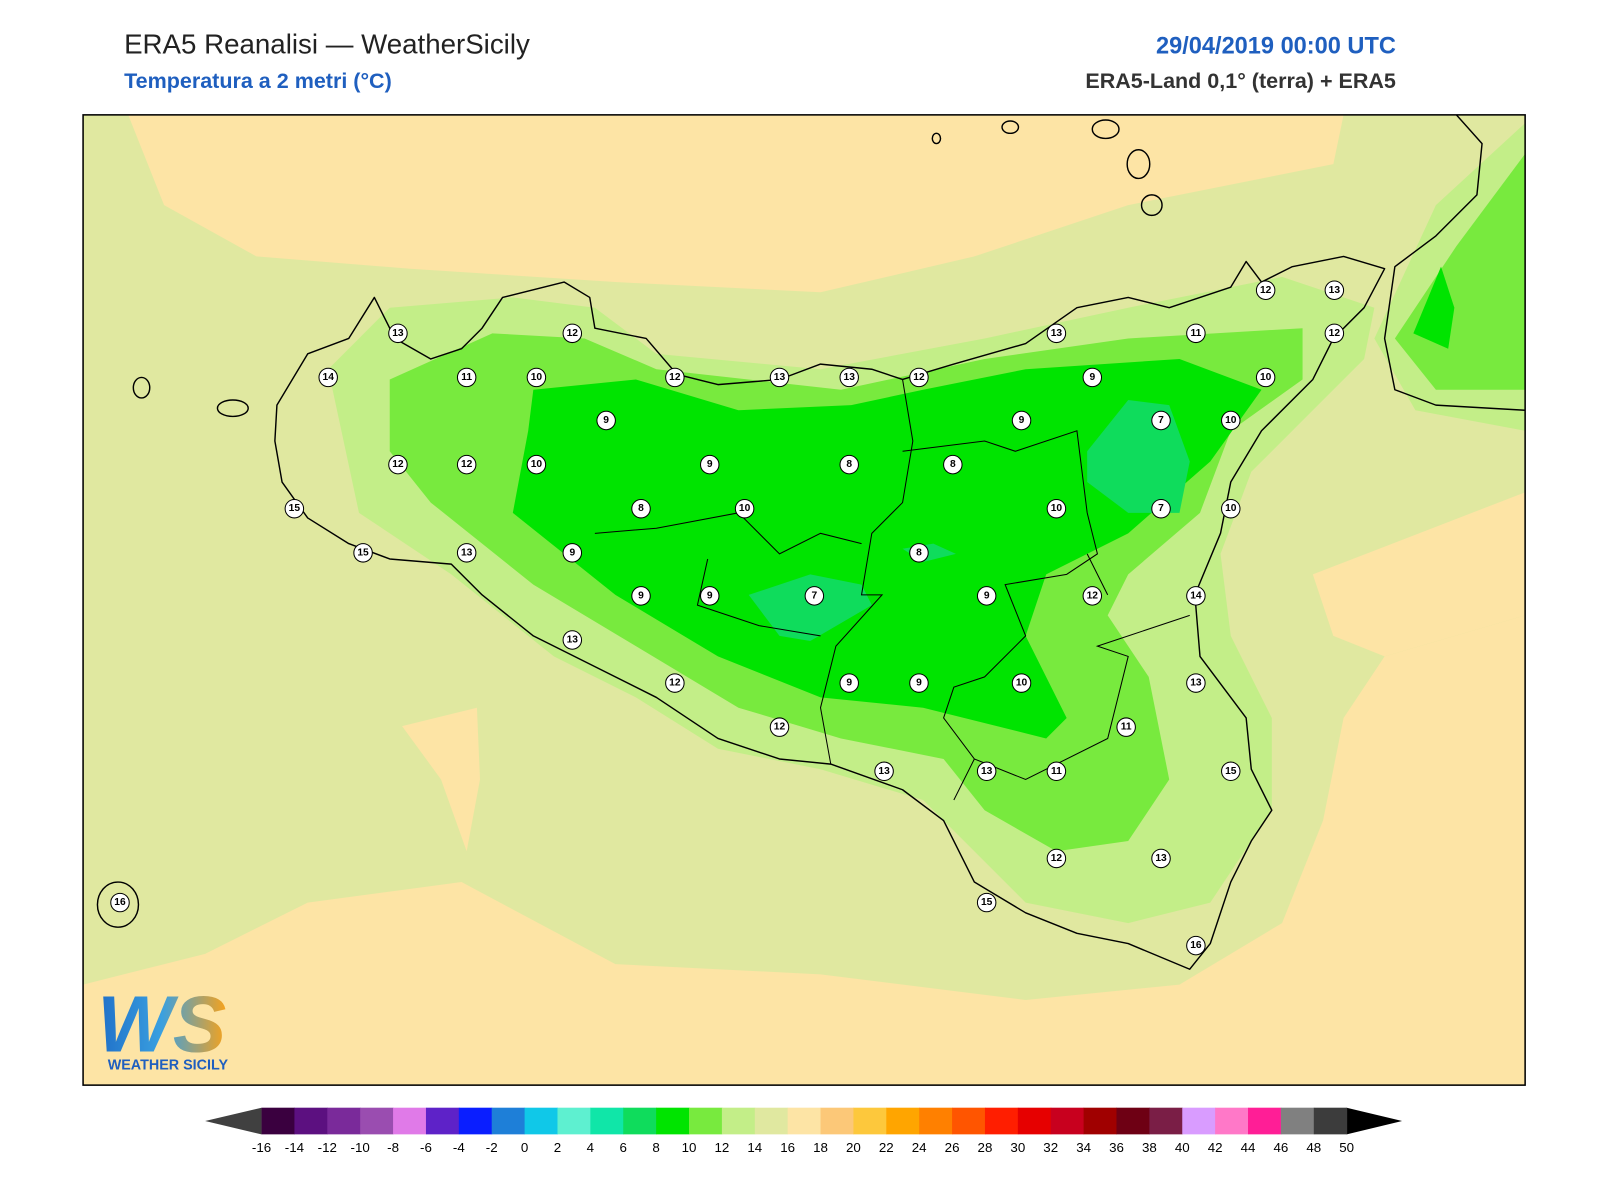 The height and width of the screenshot is (1200, 1600). Describe the element at coordinates (1116, 1147) in the screenshot. I see `colorbar-label: 36` at that location.